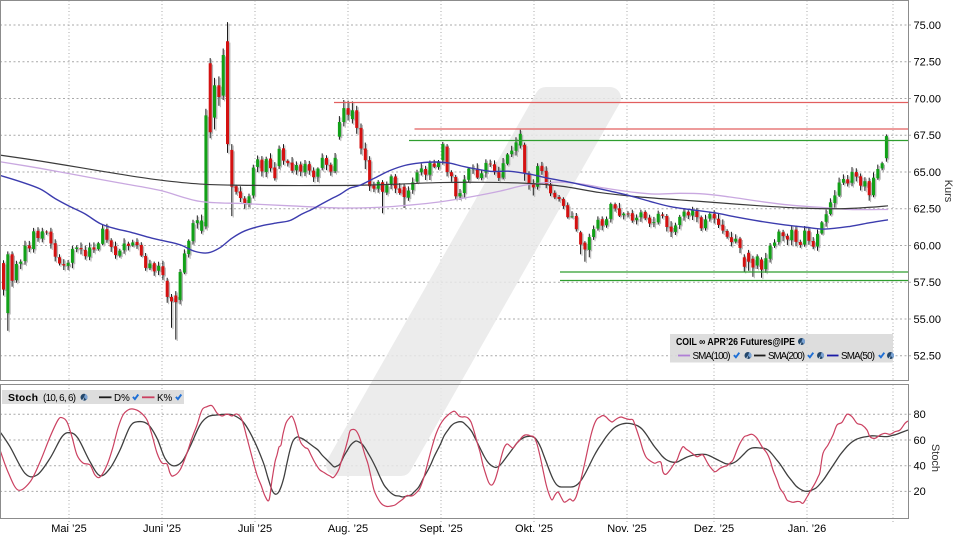  Describe the element at coordinates (928, 99) in the screenshot. I see `svg-text: 70.00` at that location.